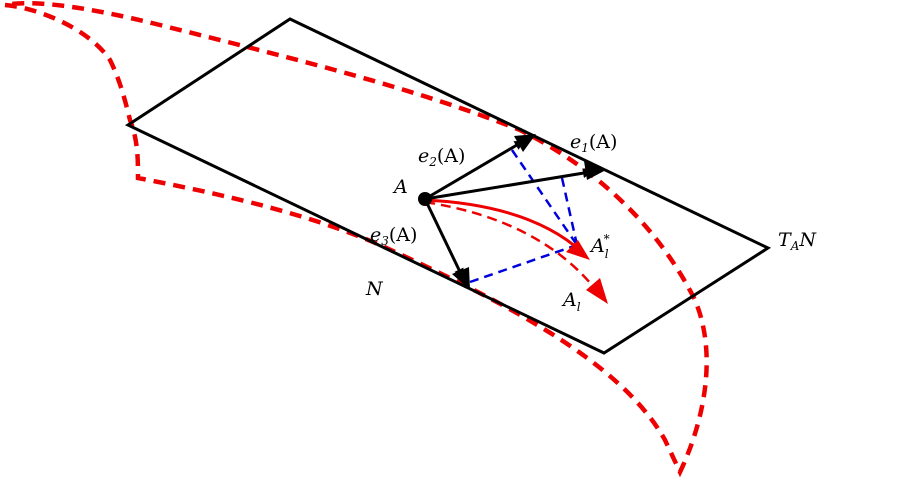 The image size is (913, 480). What do you see at coordinates (393, 236) in the screenshot?
I see `label-e3: e3(A)` at bounding box center [393, 236].